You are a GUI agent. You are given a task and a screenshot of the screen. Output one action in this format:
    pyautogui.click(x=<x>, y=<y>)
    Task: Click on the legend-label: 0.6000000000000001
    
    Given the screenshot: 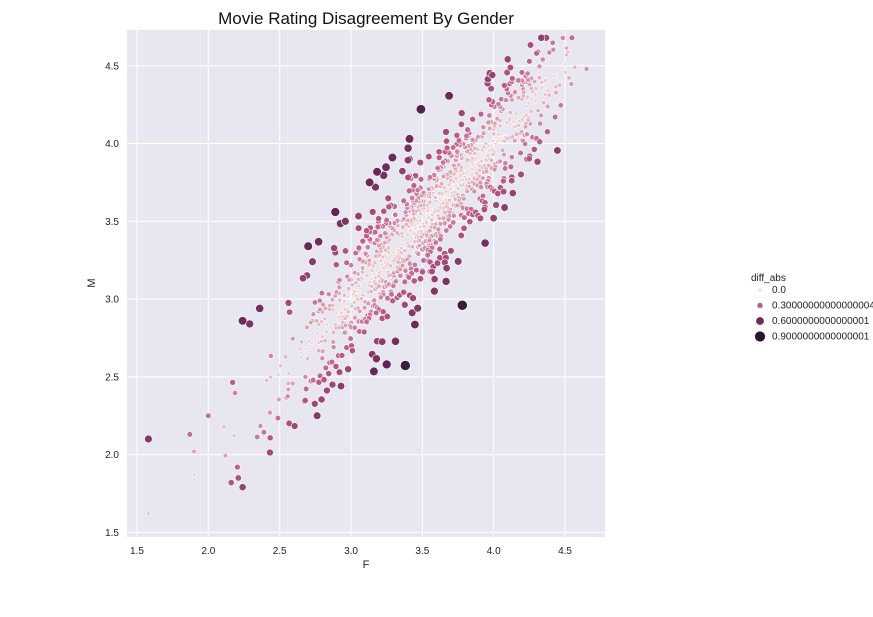 What is the action you would take?
    pyautogui.click(x=821, y=321)
    